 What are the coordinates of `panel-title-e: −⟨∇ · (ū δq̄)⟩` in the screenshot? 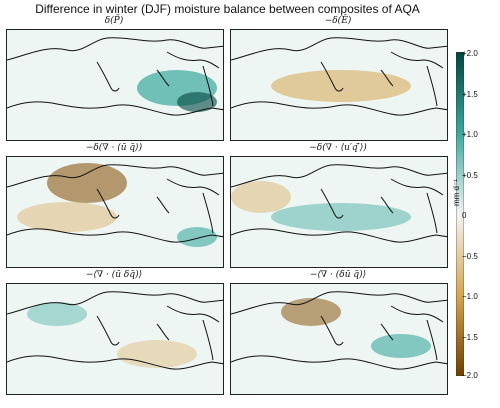 It's located at (114, 275).